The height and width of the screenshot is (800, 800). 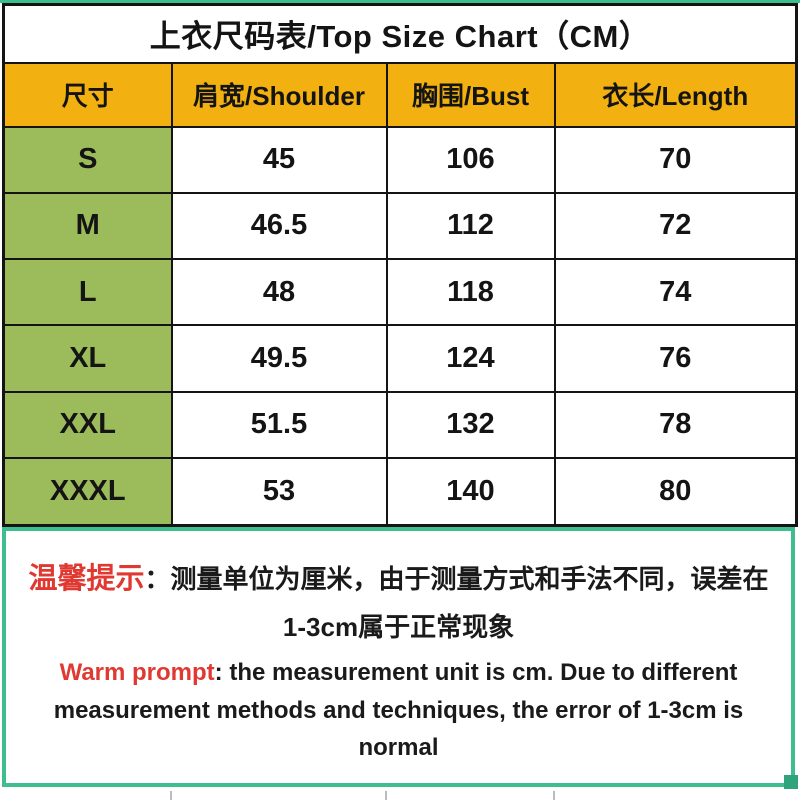 I want to click on title-row: 上衣尺码表/Top Size Chart（CM）, so click(x=400, y=33).